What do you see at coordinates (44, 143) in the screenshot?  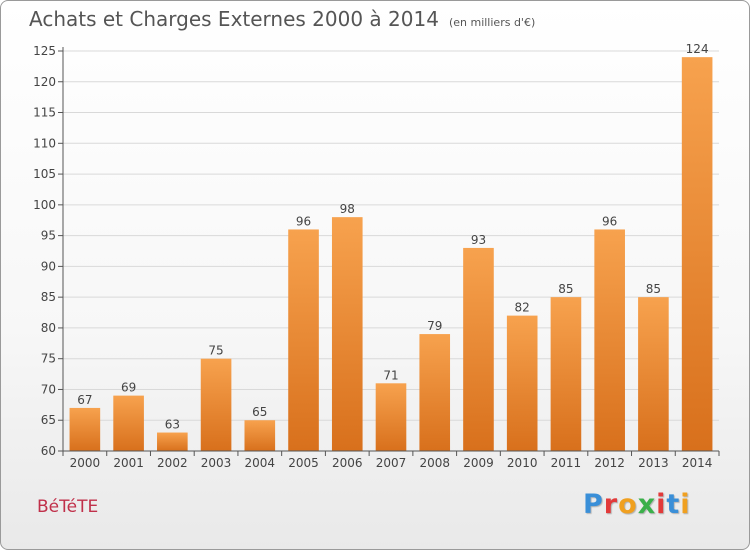 I see `y-tick-label: 110` at bounding box center [44, 143].